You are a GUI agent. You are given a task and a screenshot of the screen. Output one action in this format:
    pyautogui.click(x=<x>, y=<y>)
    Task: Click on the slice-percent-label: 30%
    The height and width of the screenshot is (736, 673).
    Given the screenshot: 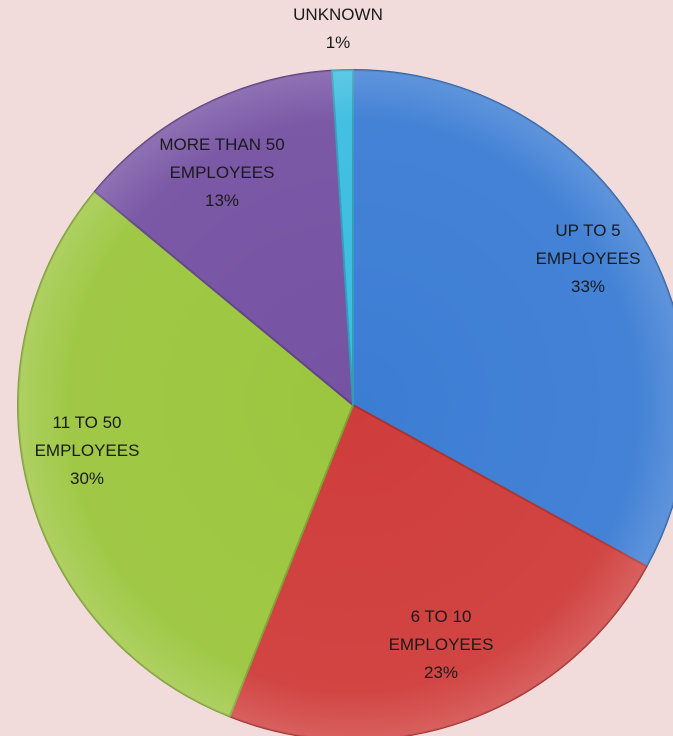 What is the action you would take?
    pyautogui.click(x=87, y=478)
    